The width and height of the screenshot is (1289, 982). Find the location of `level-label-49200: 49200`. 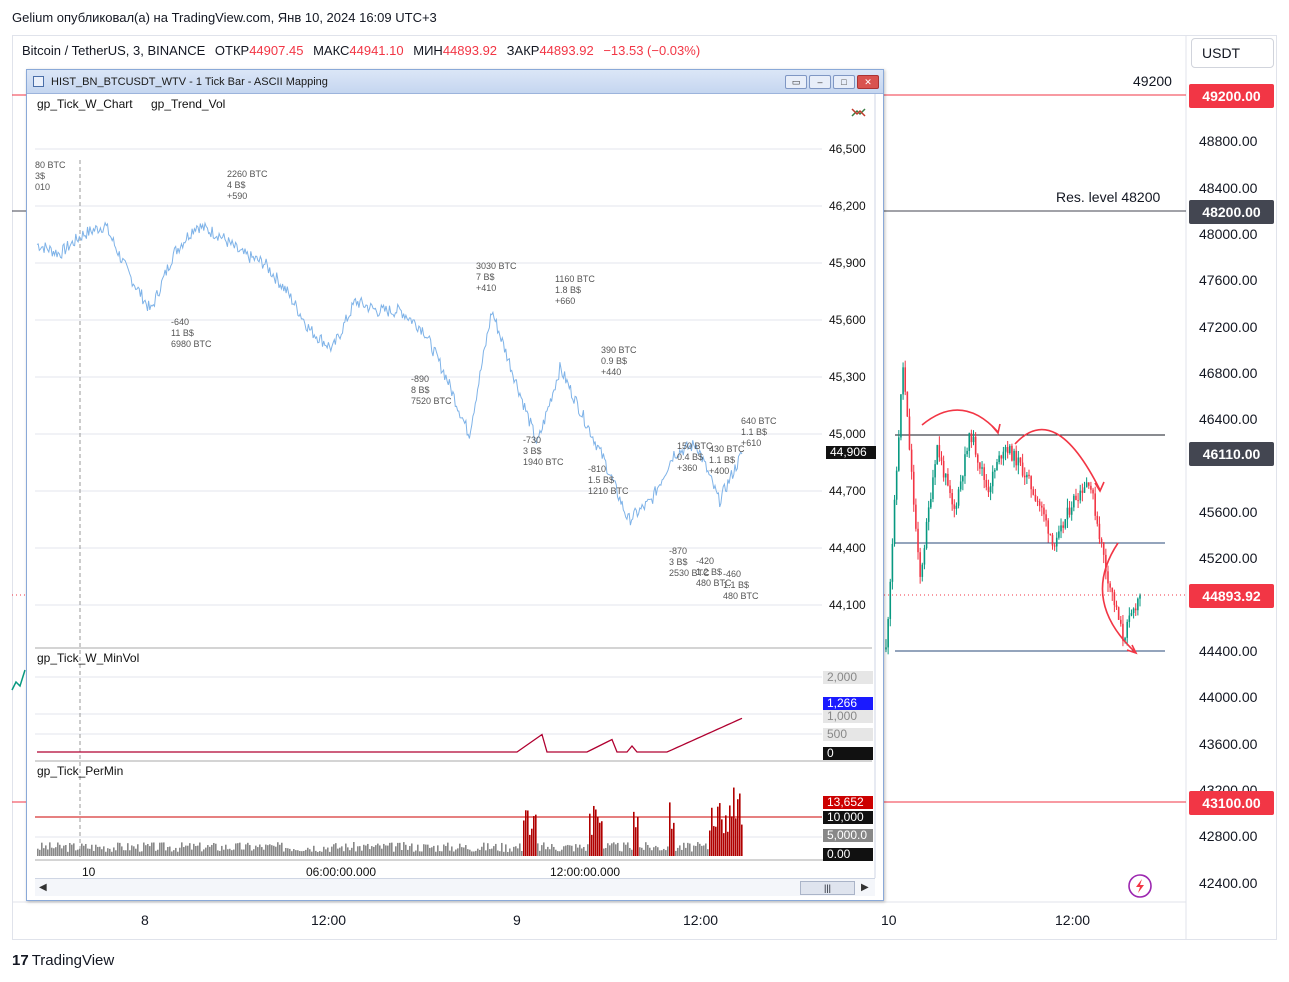

level-label-49200: 49200 is located at coordinates (1152, 81).